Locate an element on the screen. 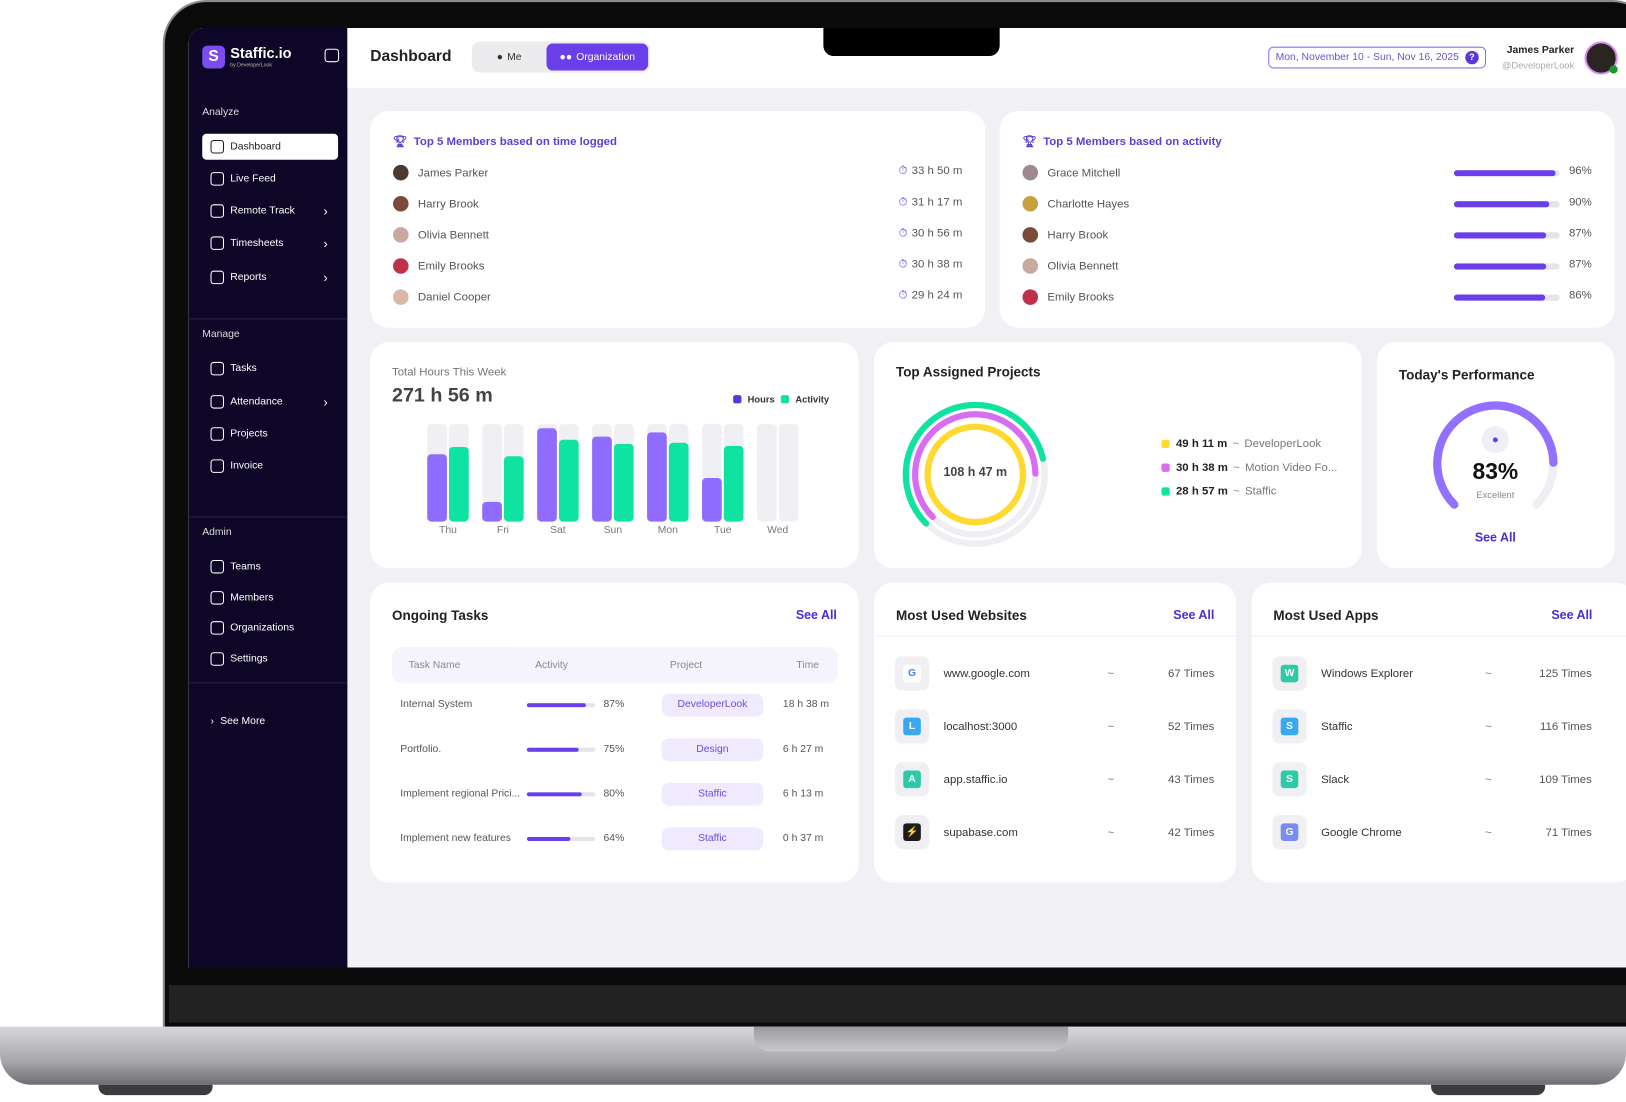 This screenshot has width=1626, height=1102. x-tick-label: Fri is located at coordinates (502, 530).